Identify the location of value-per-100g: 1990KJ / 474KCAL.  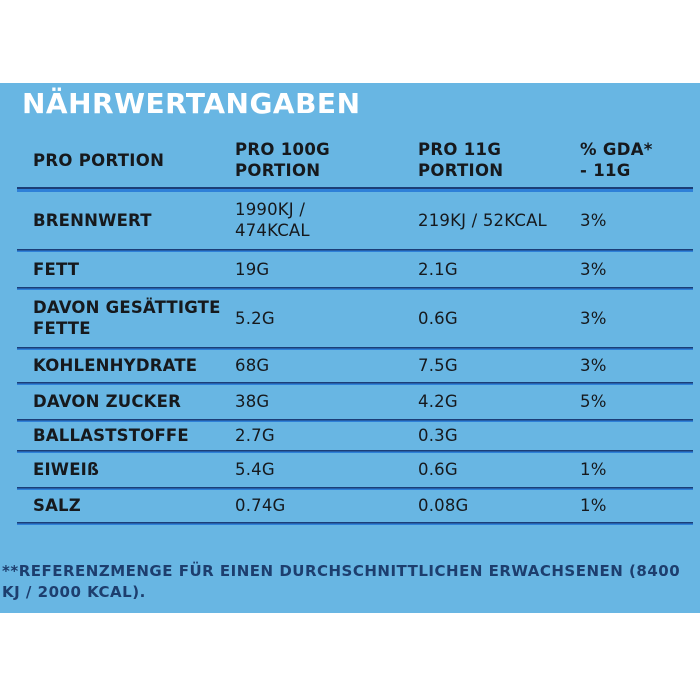
(272, 220).